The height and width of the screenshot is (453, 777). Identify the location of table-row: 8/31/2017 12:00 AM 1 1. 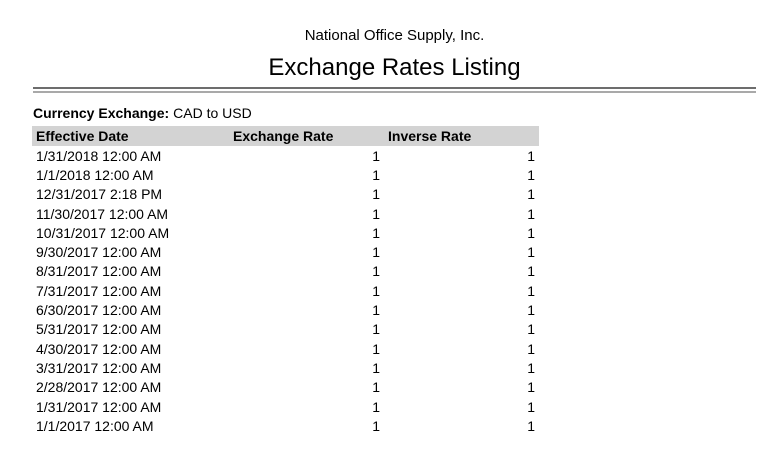
(285, 271).